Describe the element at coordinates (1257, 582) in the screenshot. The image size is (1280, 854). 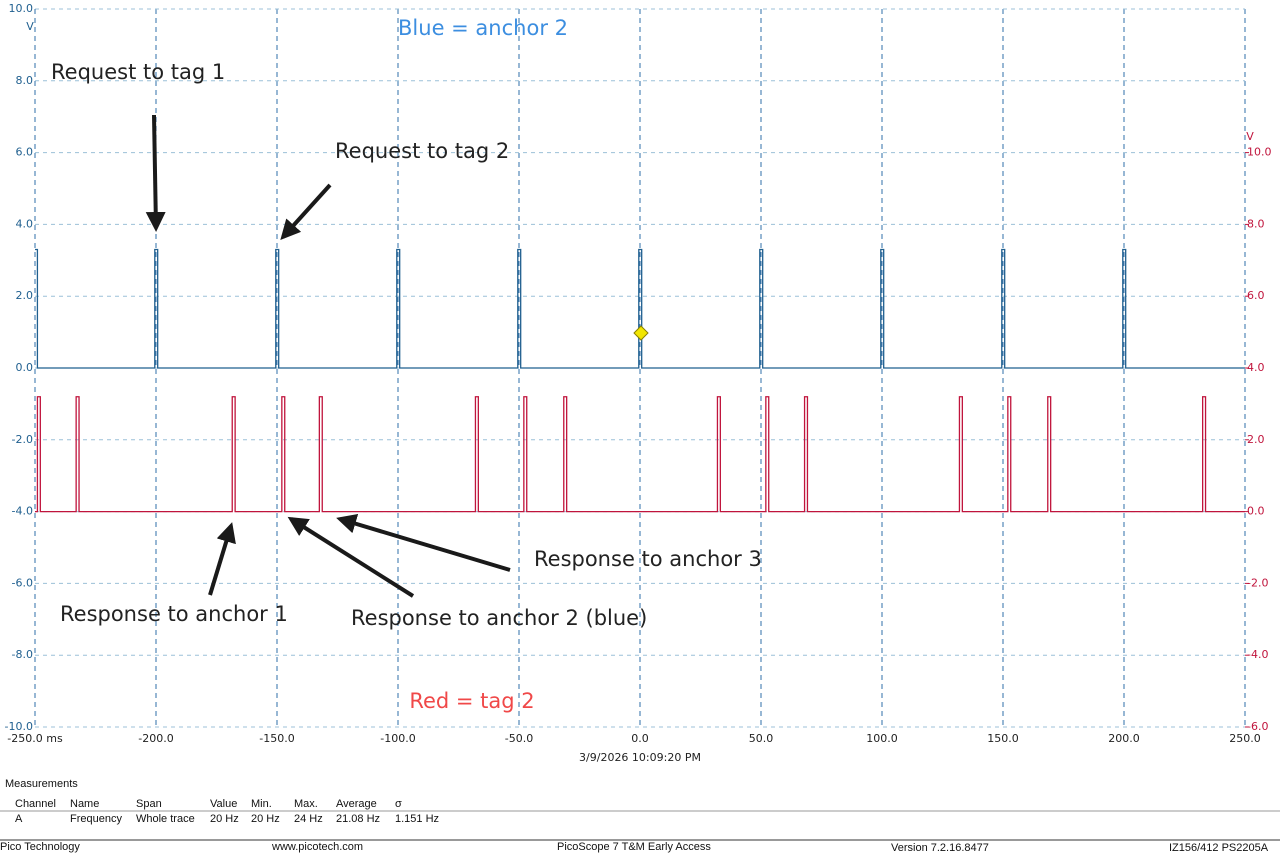
I see `y2-tick-label: -2.0` at that location.